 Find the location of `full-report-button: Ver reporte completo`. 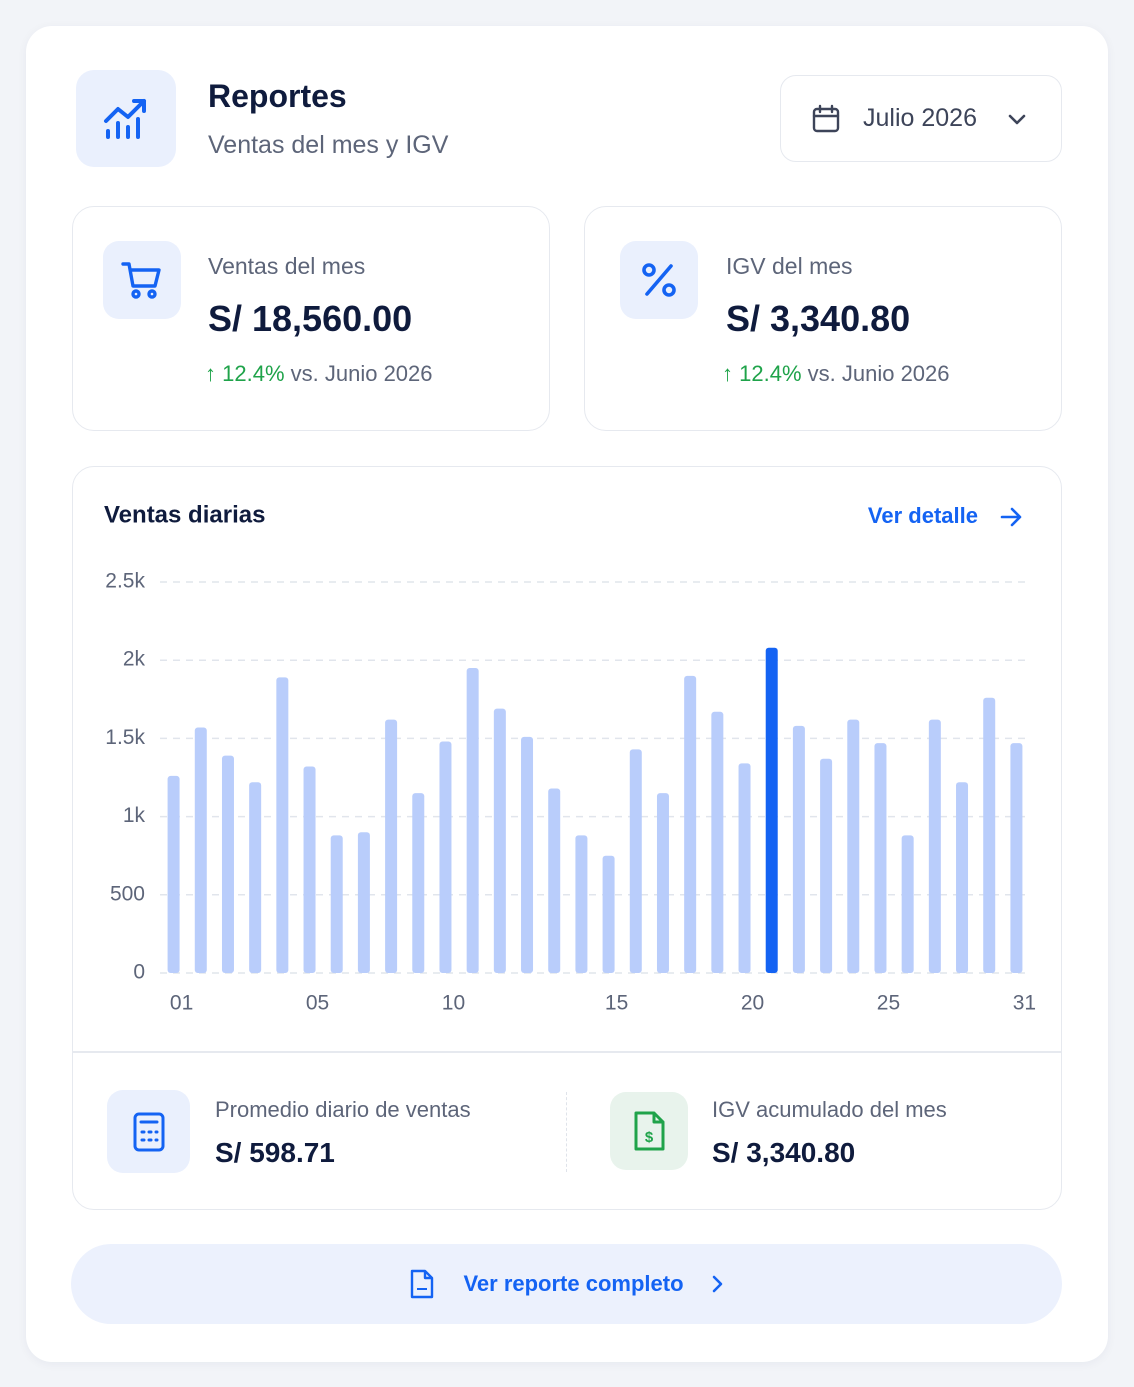

full-report-button: Ver reporte completo is located at coordinates (566, 1284).